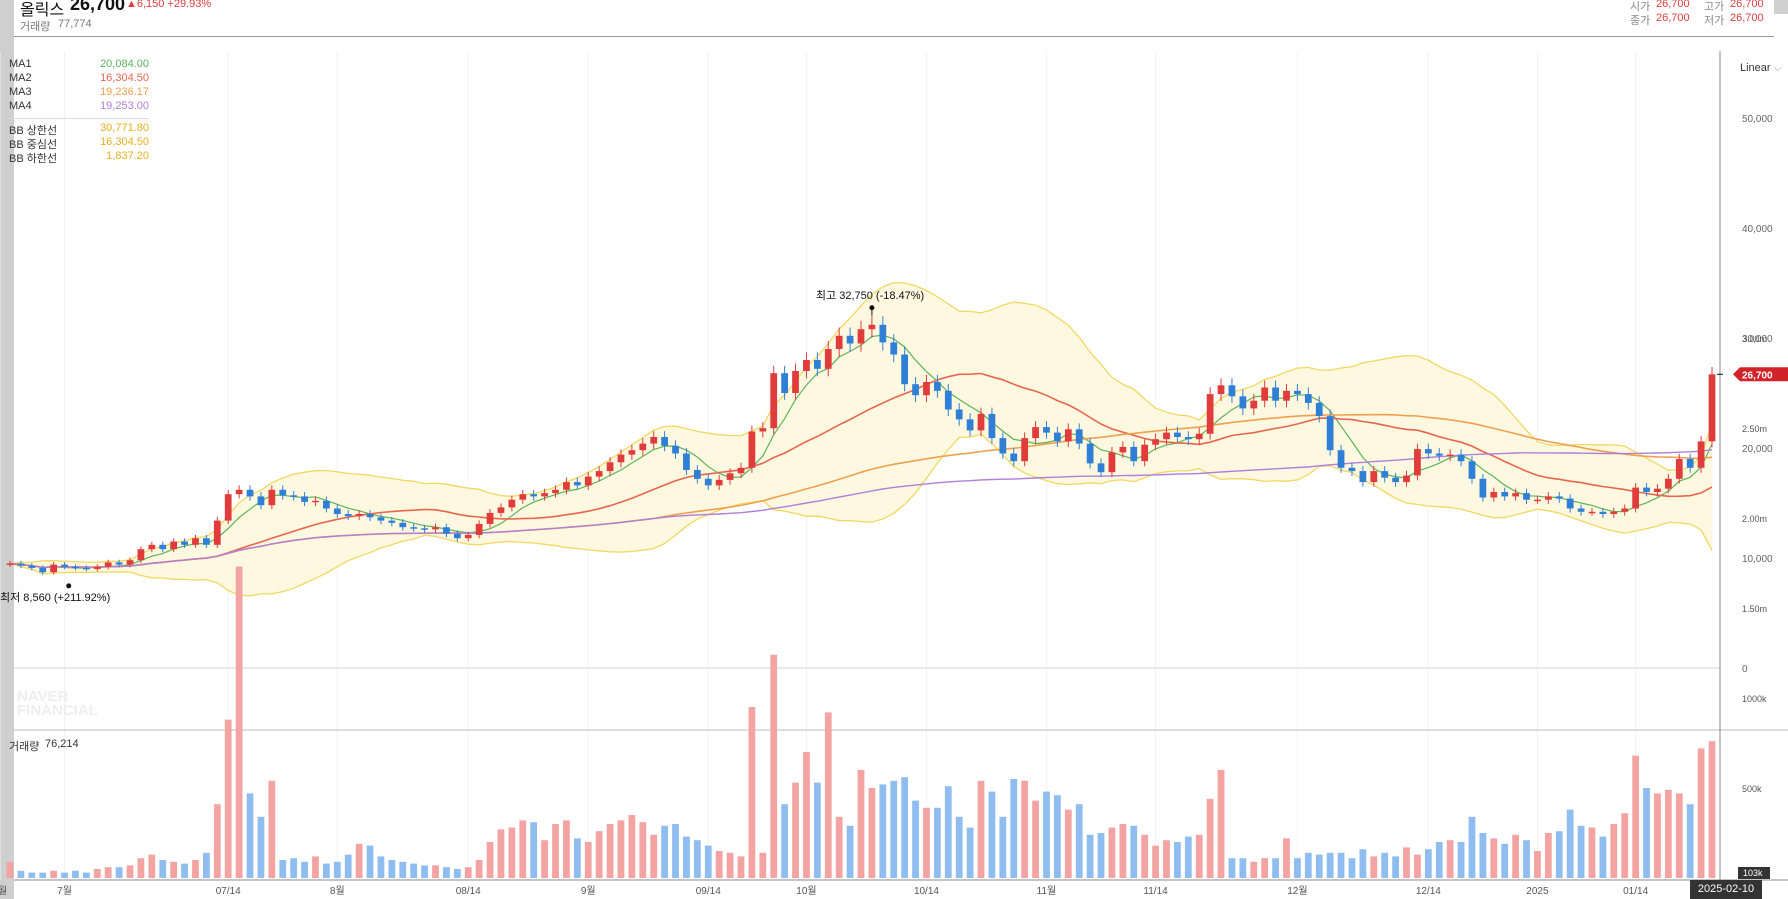 Image resolution: width=1788 pixels, height=899 pixels. What do you see at coordinates (1754, 873) in the screenshot?
I see `volume-badge-bg` at bounding box center [1754, 873].